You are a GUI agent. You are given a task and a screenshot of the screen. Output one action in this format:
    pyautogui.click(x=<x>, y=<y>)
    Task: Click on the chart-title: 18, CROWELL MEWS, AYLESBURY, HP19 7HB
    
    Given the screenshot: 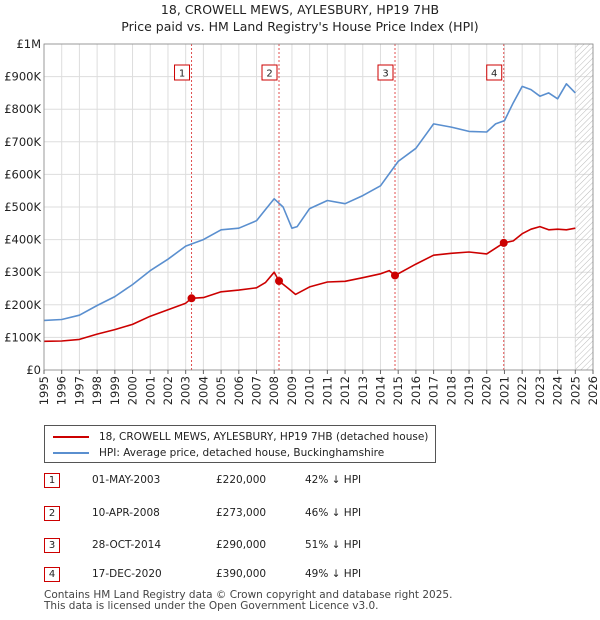 What is the action you would take?
    pyautogui.click(x=300, y=9)
    